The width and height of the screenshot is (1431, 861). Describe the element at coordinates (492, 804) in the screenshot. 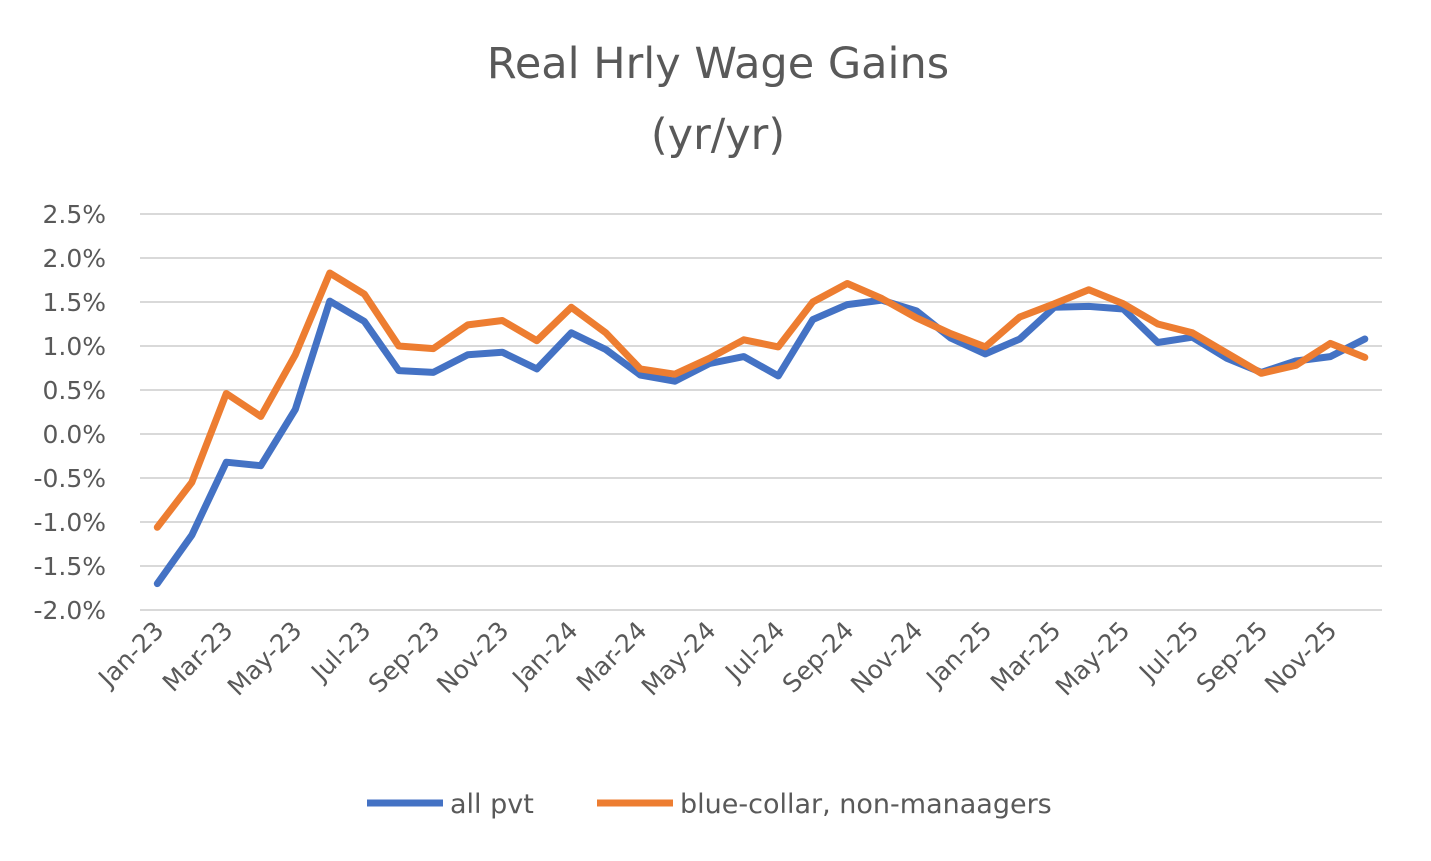

I see `legend-label-1: all pvt` at that location.